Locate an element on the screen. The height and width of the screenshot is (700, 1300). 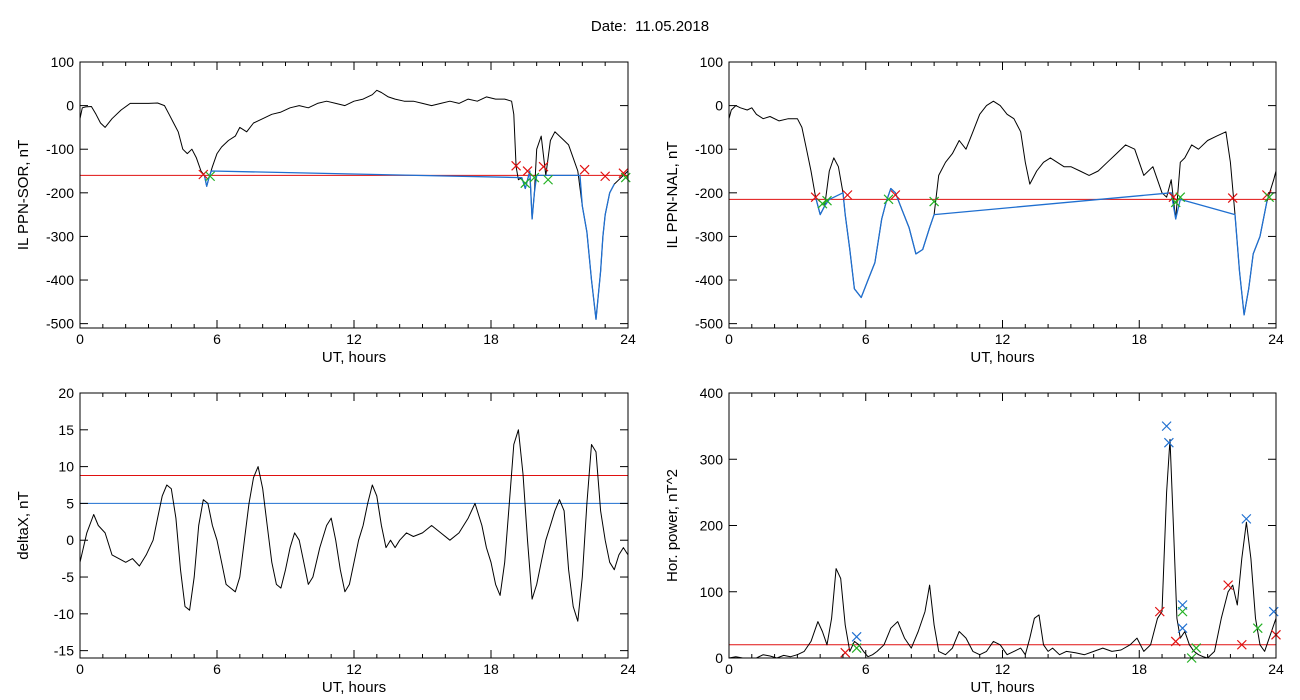
marker-red-5-stroke-b is located at coordinates (605, 176).